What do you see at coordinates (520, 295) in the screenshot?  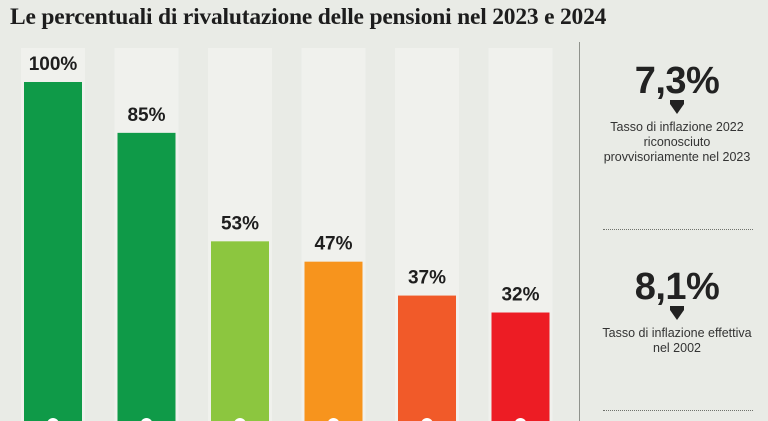 I see `bar-value-label: 32%` at bounding box center [520, 295].